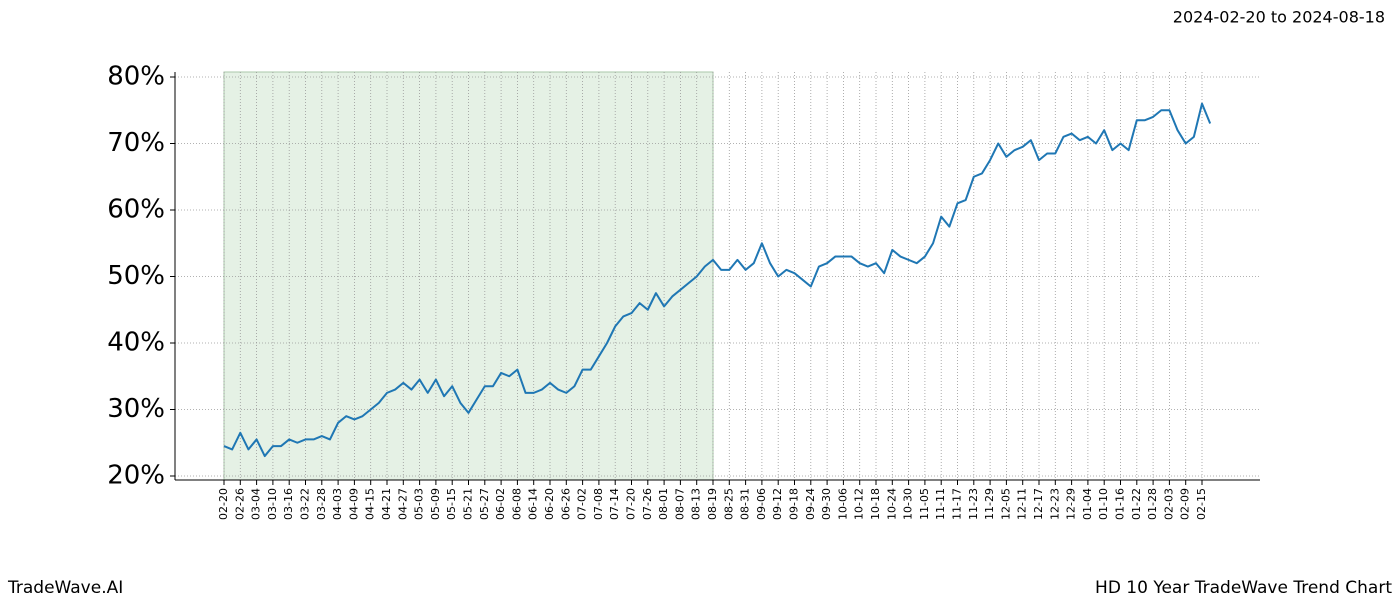 The height and width of the screenshot is (600, 1400). Describe the element at coordinates (337, 504) in the screenshot. I see `x-tick-label: 04-03` at that location.